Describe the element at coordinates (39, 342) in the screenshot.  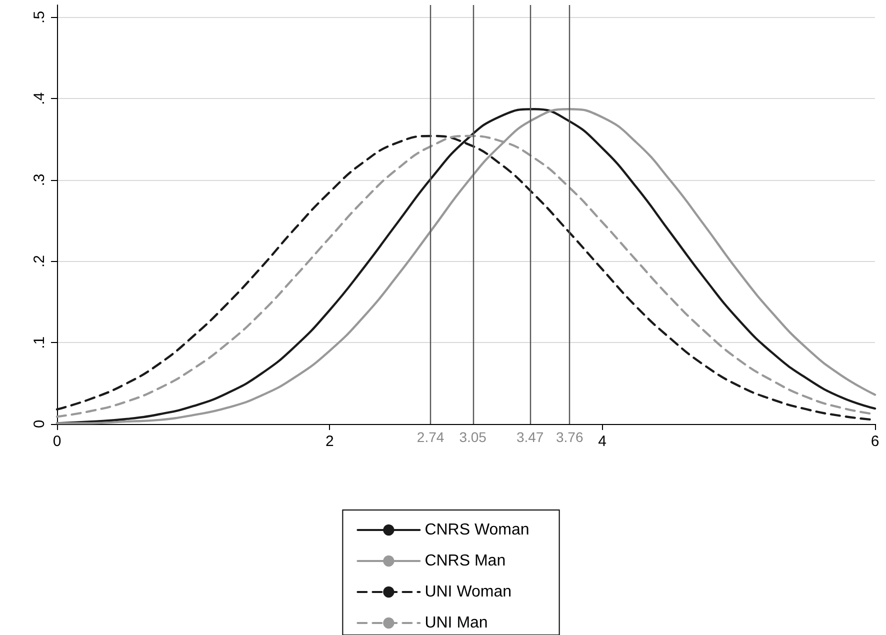
I see `y-tick-label: .1` at that location.